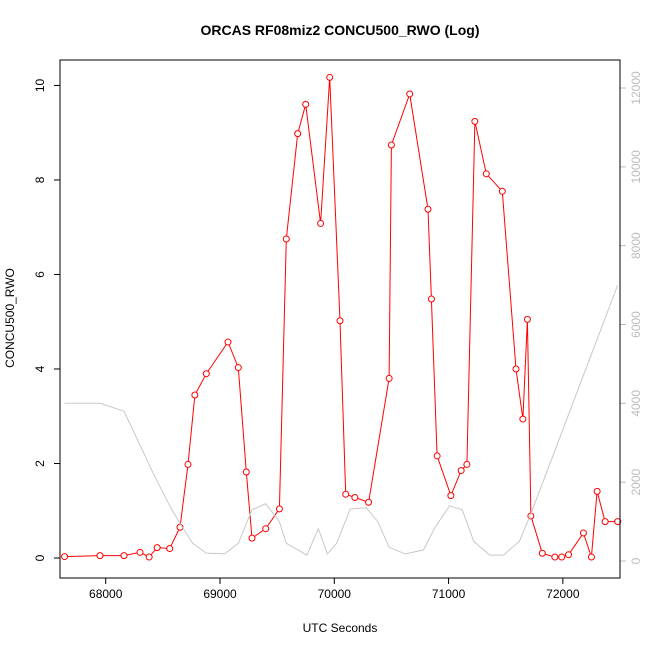  I want to click on y-tick-label: 4, so click(40, 368).